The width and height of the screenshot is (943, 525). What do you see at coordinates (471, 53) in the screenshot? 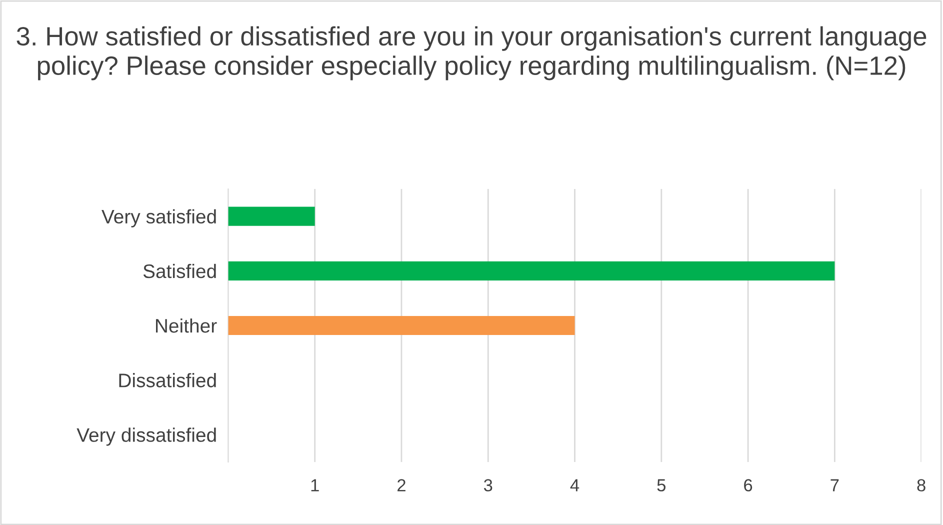
I see `chart-title: 3. How satisfied or dissatisfied are you in your organisation's current language policy? Please consider especially policy regarding multilingualism. (N=12)` at bounding box center [471, 53].